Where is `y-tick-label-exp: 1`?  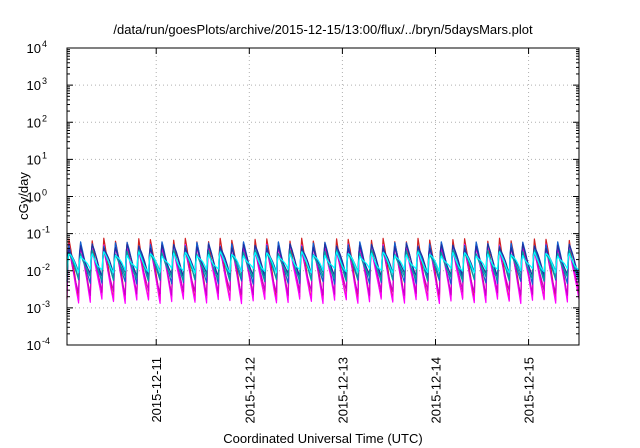
y-tick-label-exp: 1 is located at coordinates (44, 155).